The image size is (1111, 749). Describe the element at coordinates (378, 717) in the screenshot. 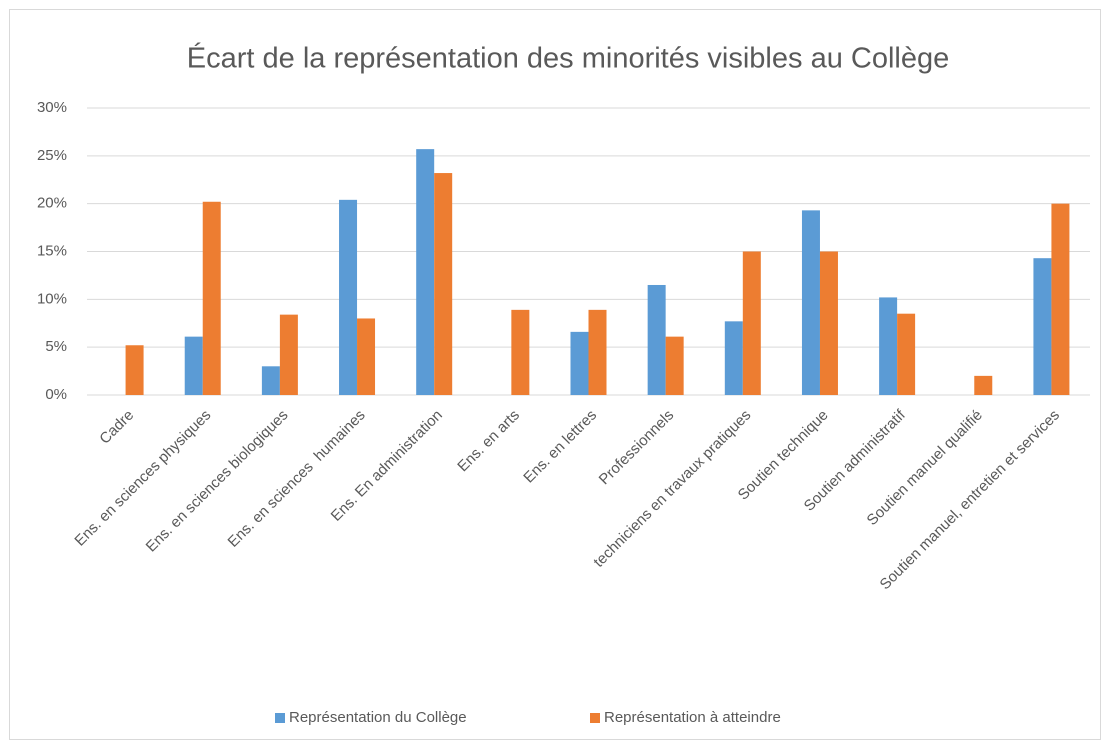

I see `legend-label: Représentation du Collège` at that location.